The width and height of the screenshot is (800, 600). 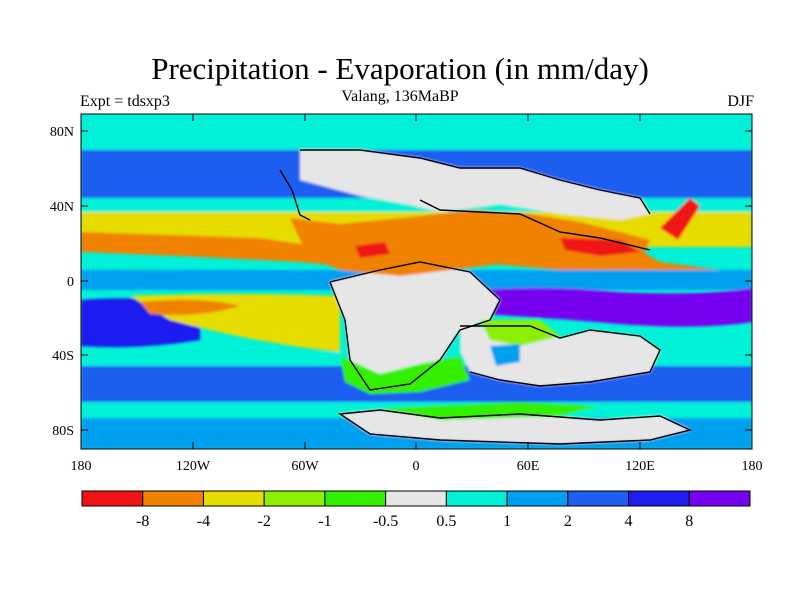 I want to click on colorbar-label: 4, so click(x=629, y=521).